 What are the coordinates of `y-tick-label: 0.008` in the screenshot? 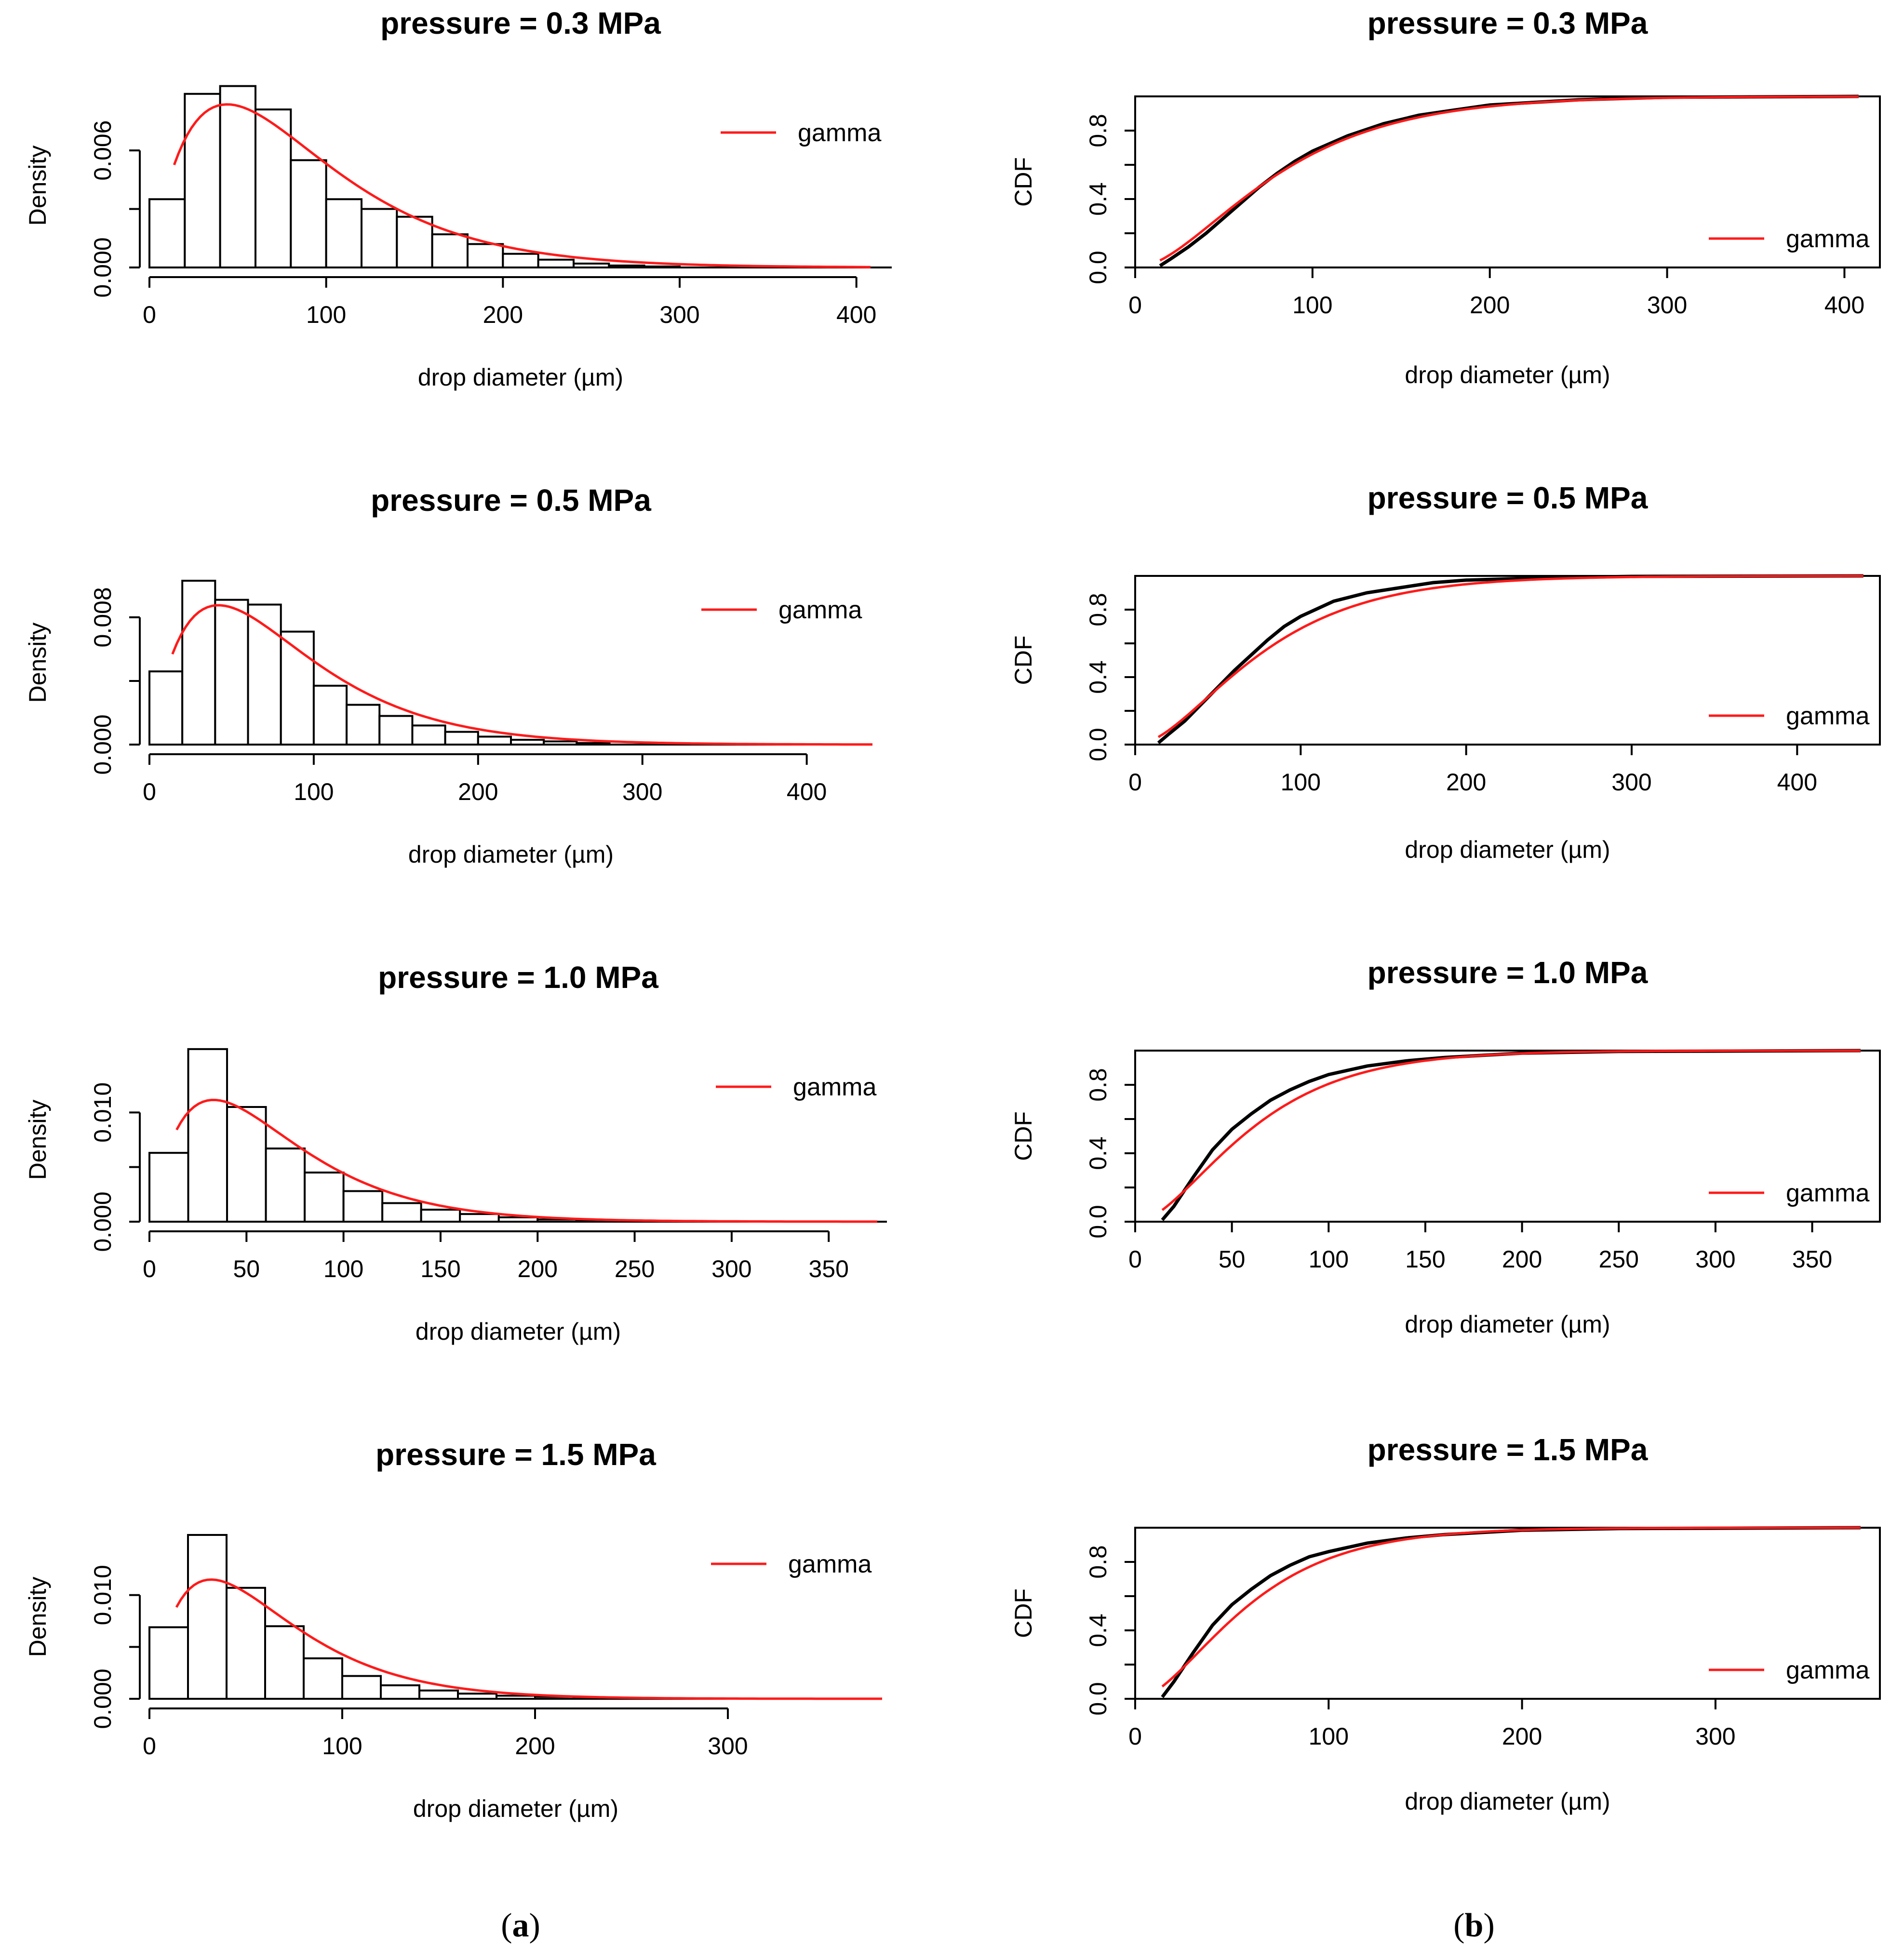 It's located at (102, 617).